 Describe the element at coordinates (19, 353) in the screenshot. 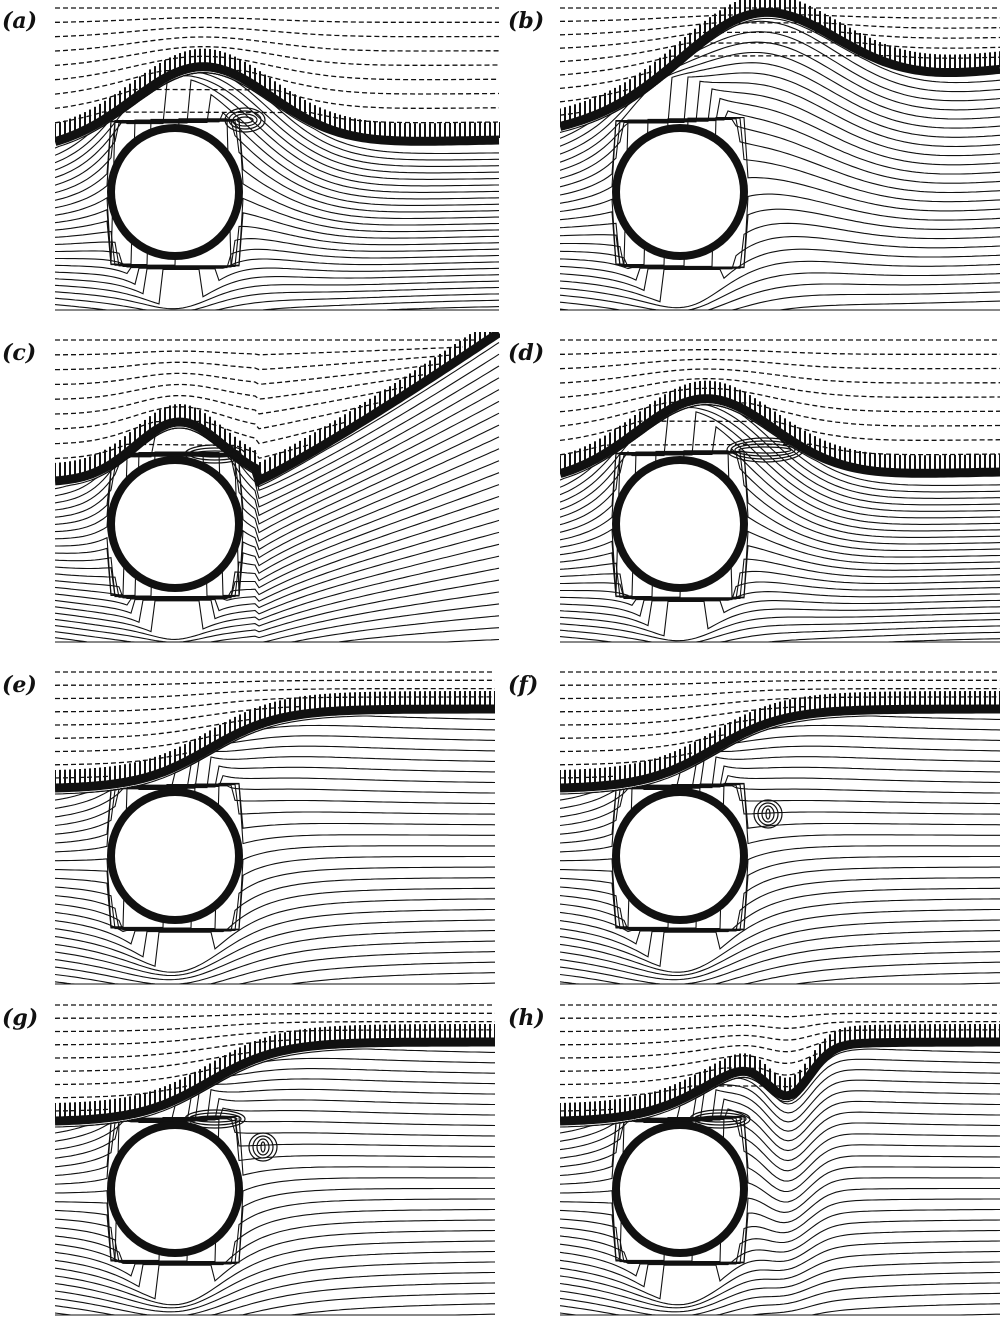

I see `panel-label: (c)` at that location.